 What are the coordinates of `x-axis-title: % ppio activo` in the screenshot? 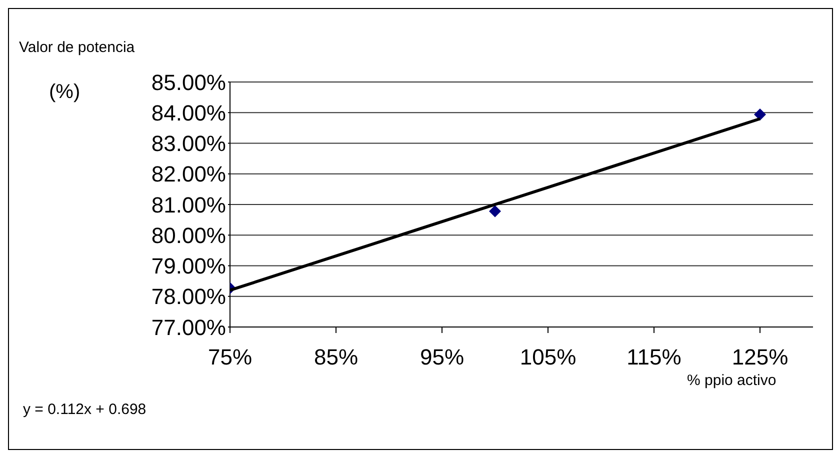 It's located at (731, 380).